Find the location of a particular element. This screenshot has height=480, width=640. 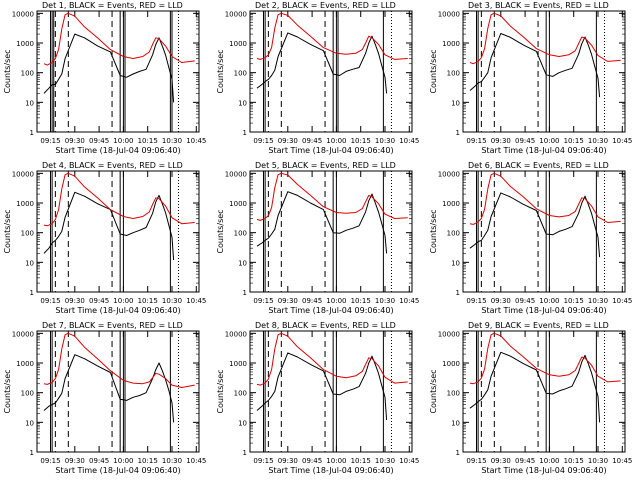

panel-title: Det 3, BLACK = Events, RED = LLD is located at coordinates (538, 5).